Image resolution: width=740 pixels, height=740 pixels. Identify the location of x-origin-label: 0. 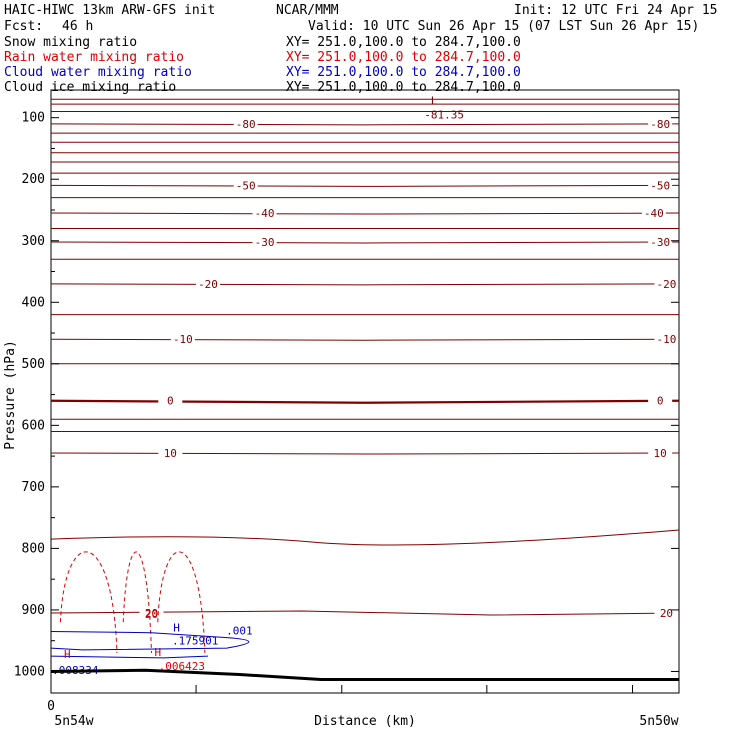
(51, 706).